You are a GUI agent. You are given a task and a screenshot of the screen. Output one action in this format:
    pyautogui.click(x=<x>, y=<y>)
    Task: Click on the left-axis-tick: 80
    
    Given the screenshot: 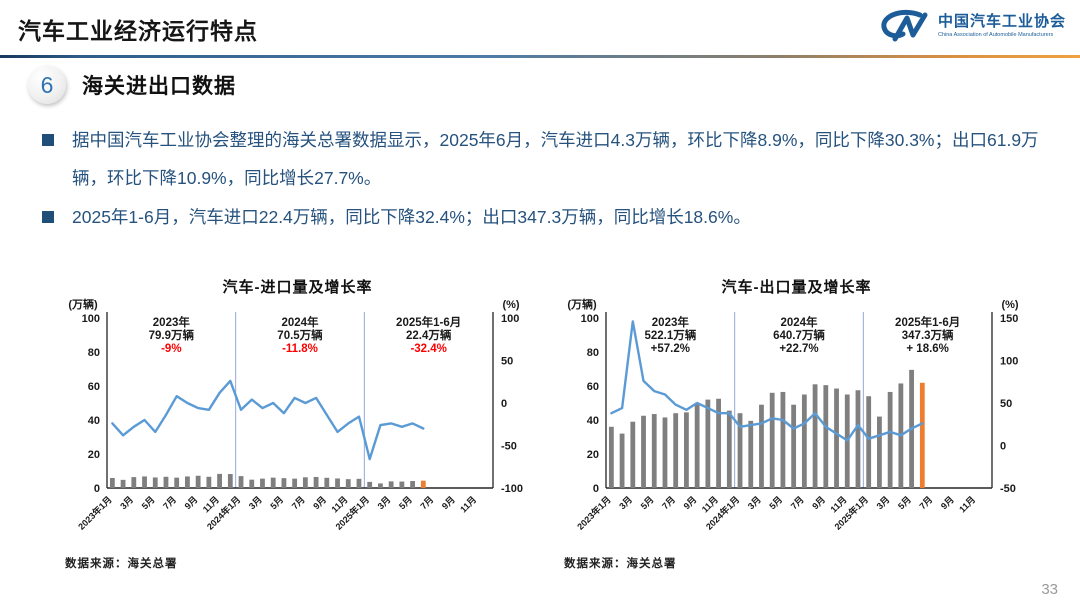 What is the action you would take?
    pyautogui.click(x=94, y=353)
    